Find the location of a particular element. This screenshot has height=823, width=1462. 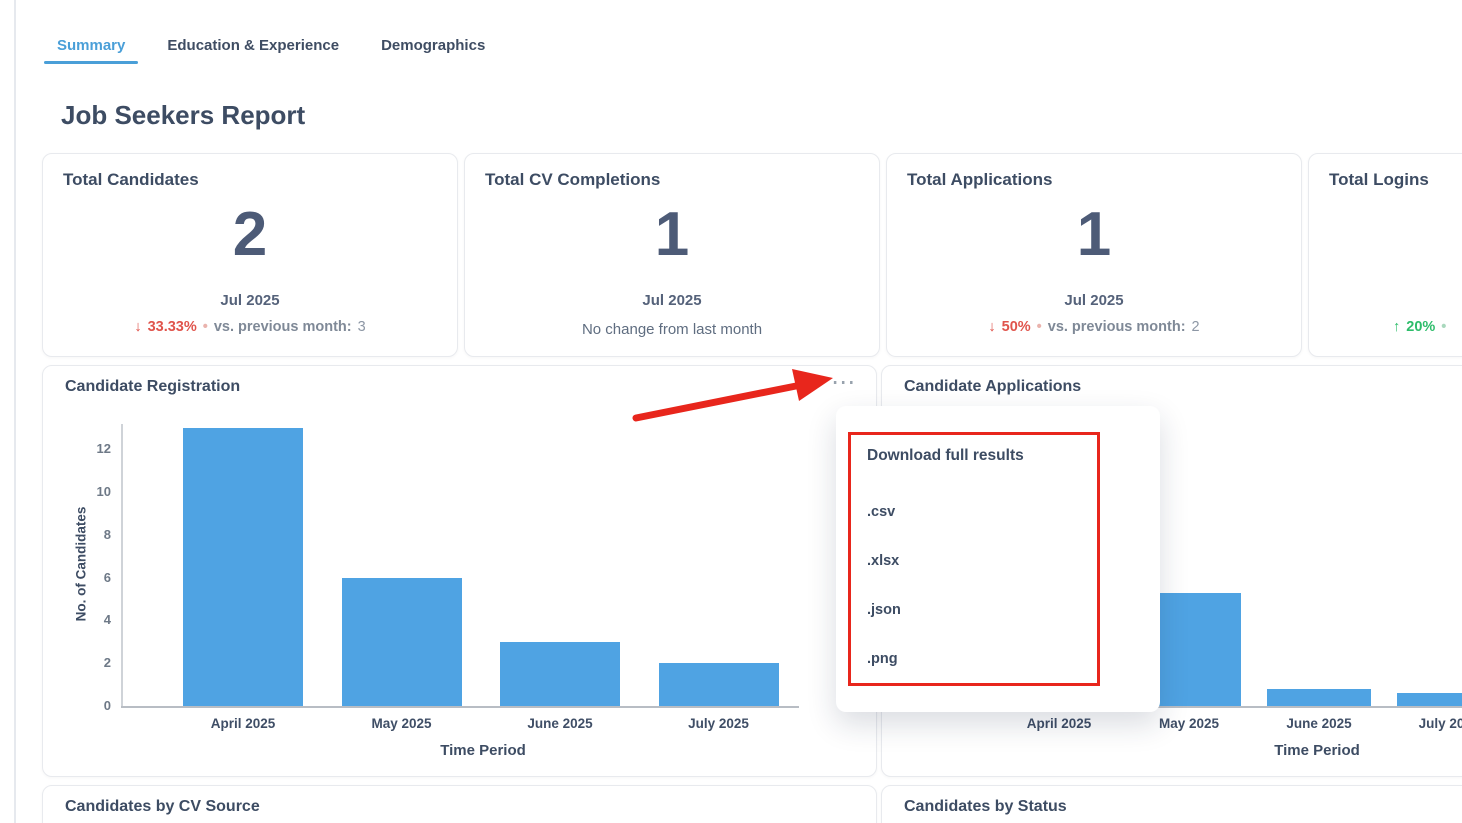

delta-percent: 33.33% is located at coordinates (172, 327).